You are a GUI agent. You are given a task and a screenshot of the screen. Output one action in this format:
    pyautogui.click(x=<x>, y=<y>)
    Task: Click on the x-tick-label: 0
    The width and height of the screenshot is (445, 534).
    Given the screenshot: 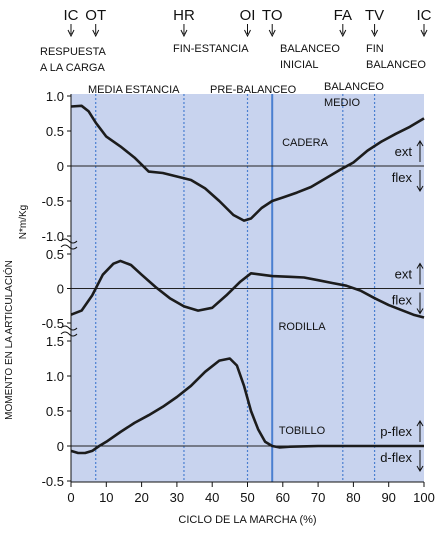 What is the action you would take?
    pyautogui.click(x=70, y=497)
    